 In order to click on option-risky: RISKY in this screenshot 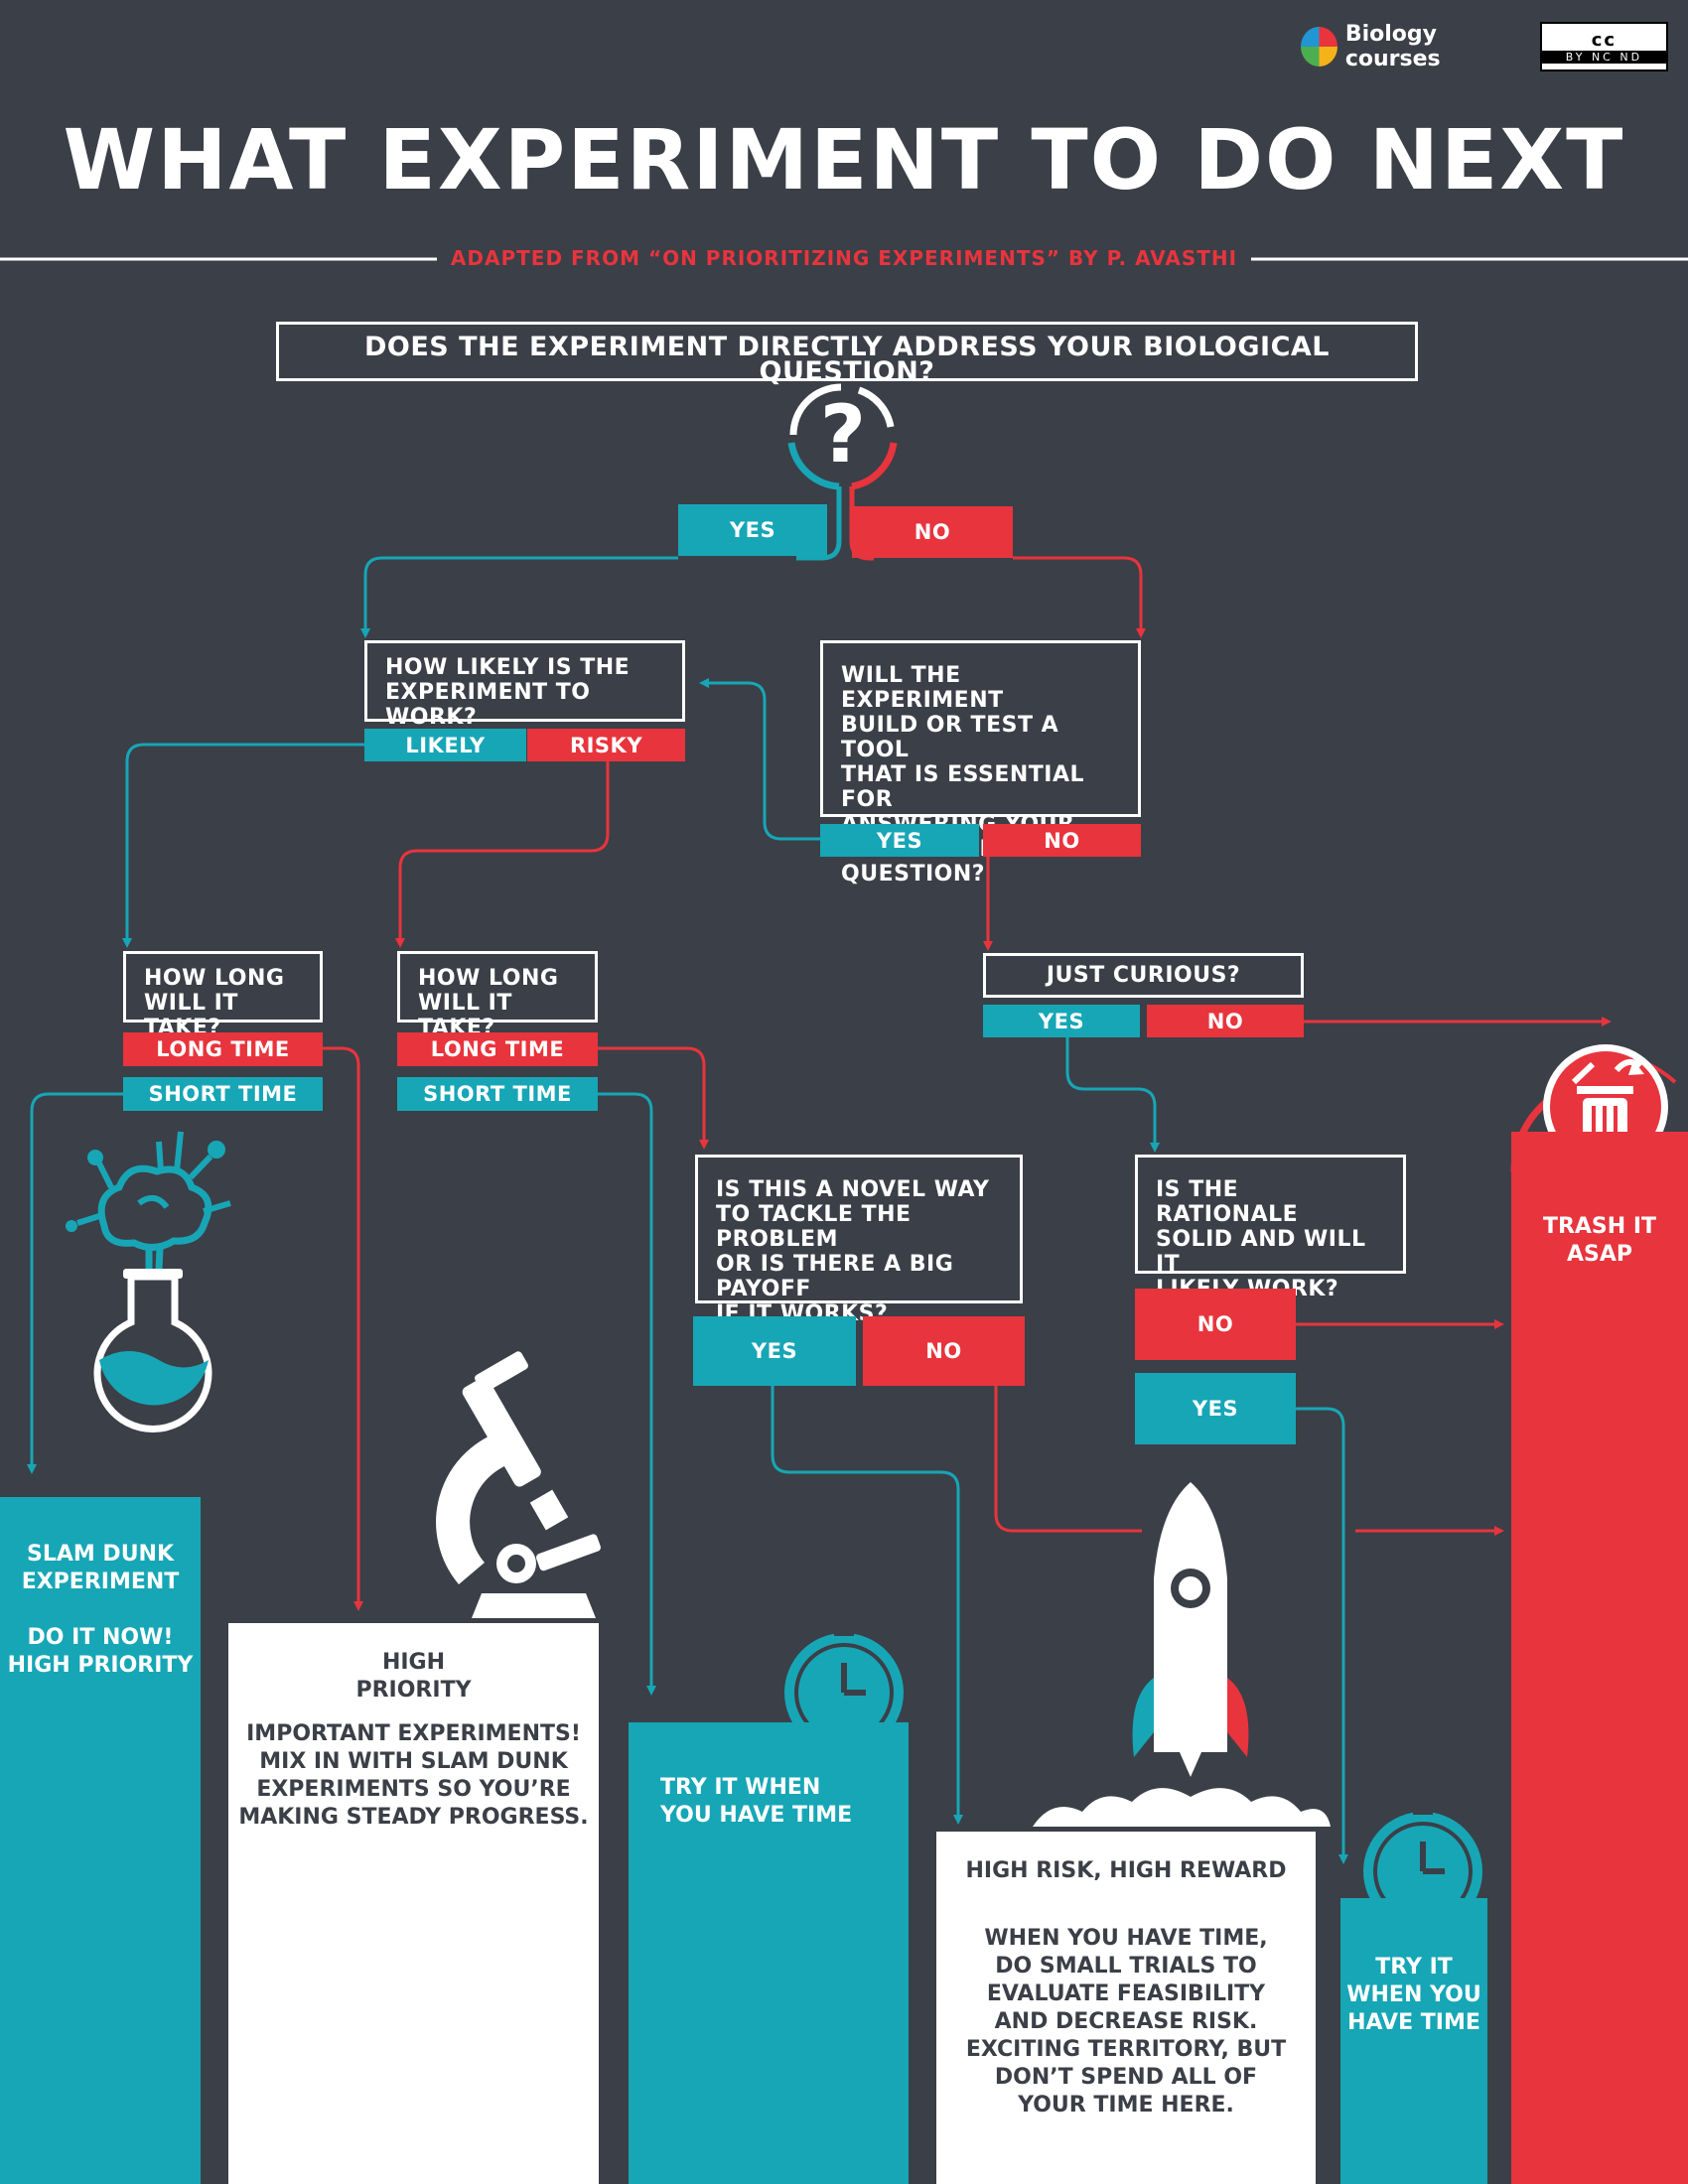, I will do `click(606, 745)`.